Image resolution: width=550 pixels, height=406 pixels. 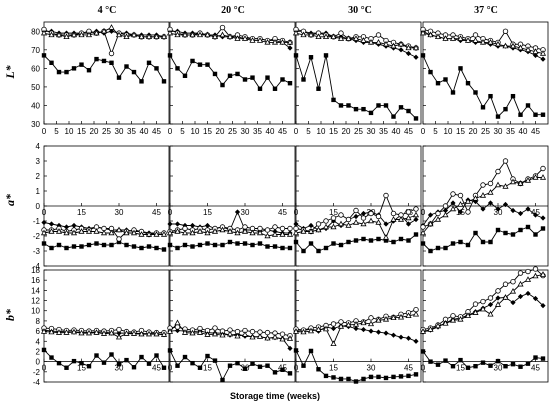 What do you see at coordinates (35, 290) in the screenshot?
I see `y-tick-label-2-0-9: 14` at bounding box center [35, 290].